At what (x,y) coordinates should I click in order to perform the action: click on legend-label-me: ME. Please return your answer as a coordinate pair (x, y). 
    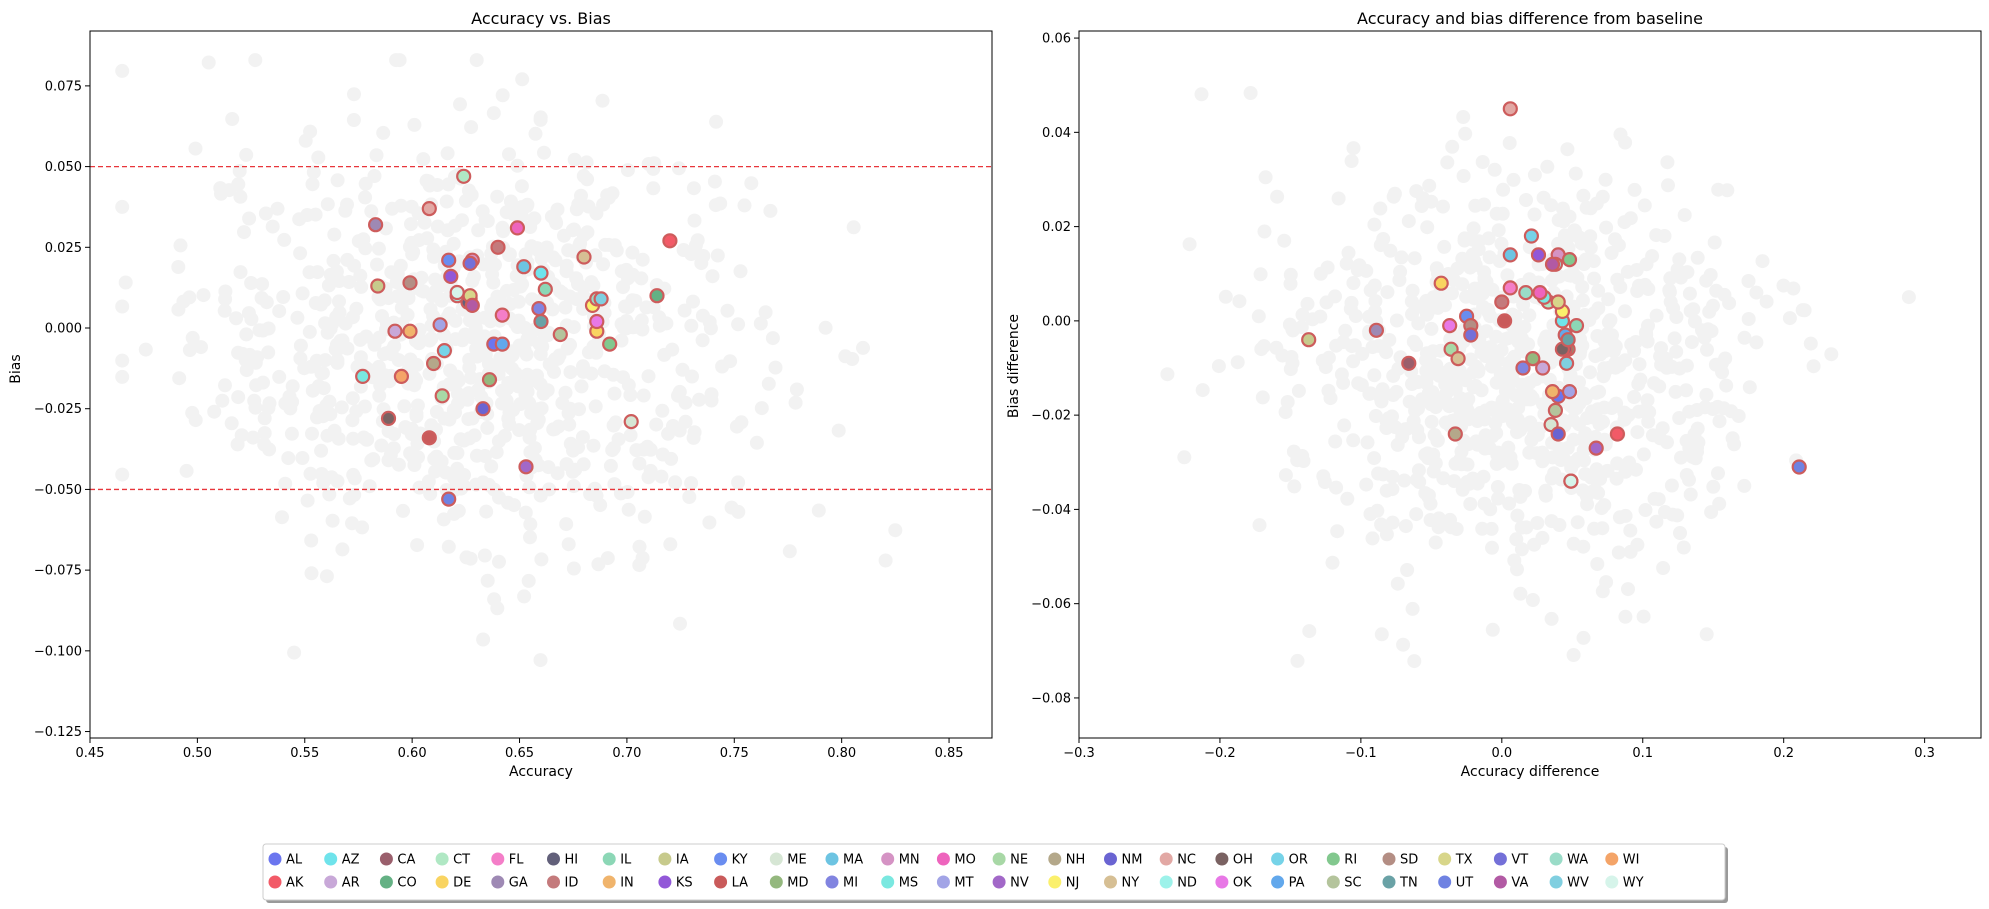
    Looking at the image, I should click on (796, 860).